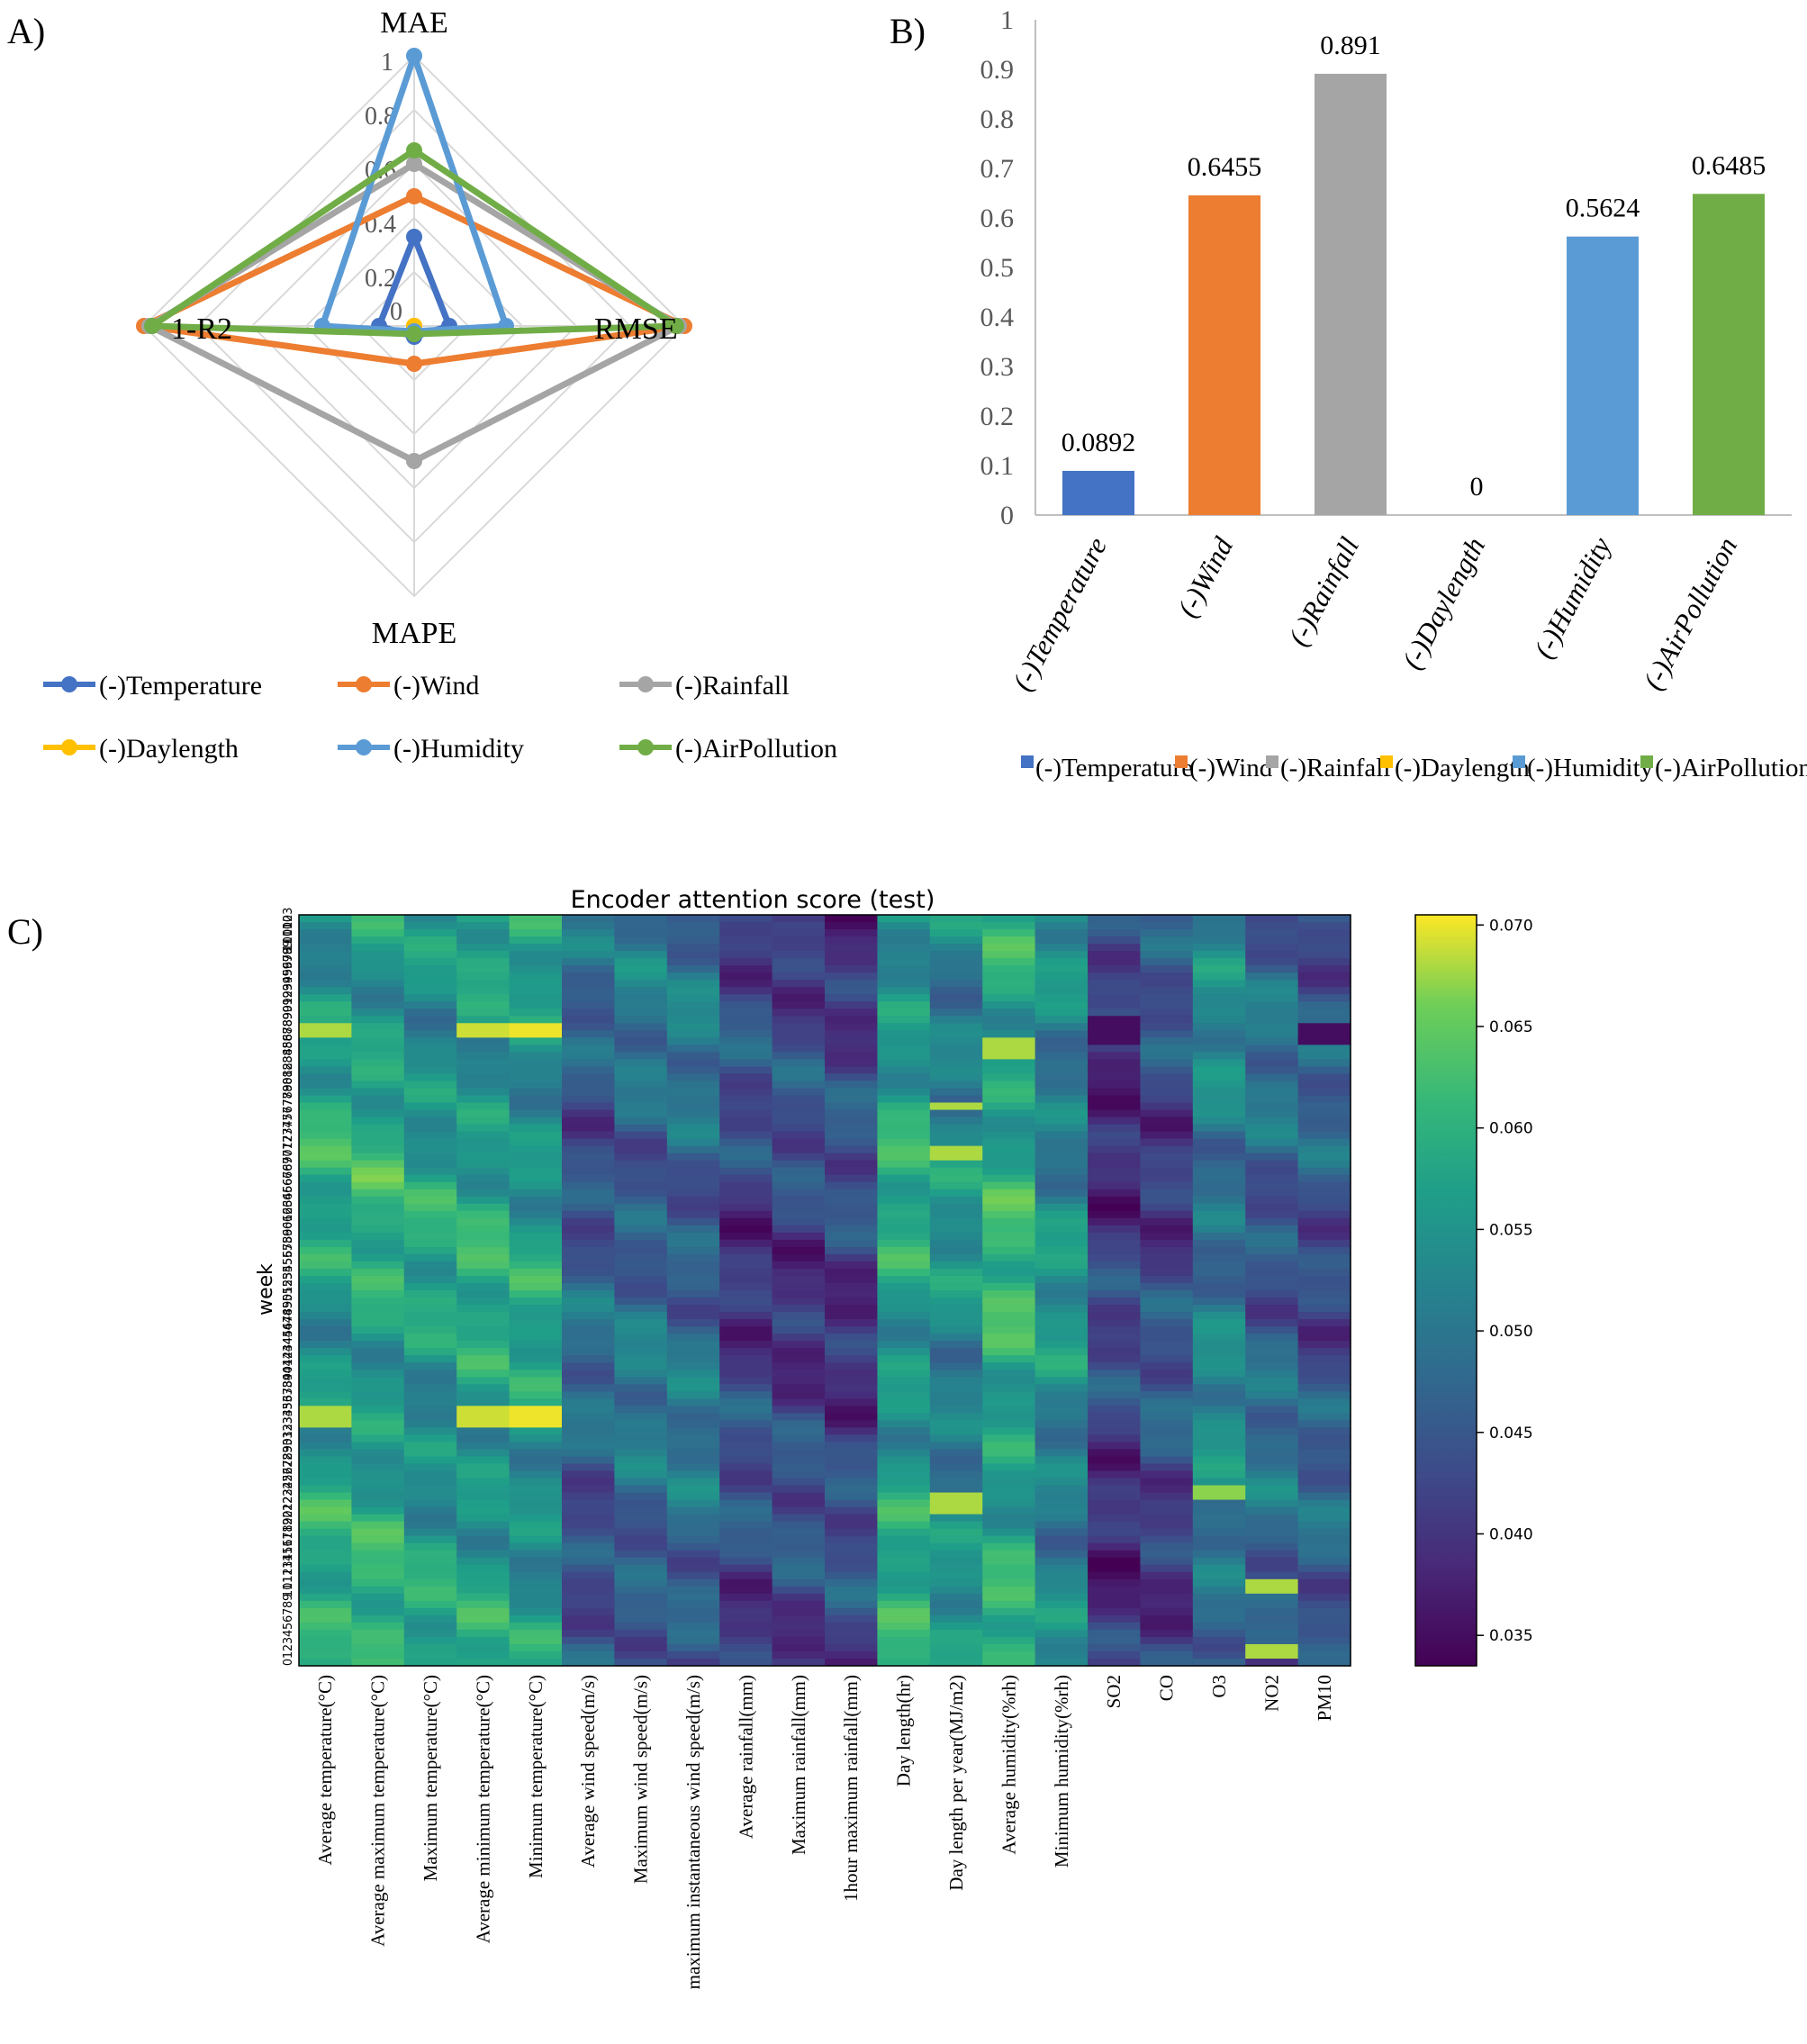  I want to click on heatmap-cell-w85-c7, so click(693, 1049).